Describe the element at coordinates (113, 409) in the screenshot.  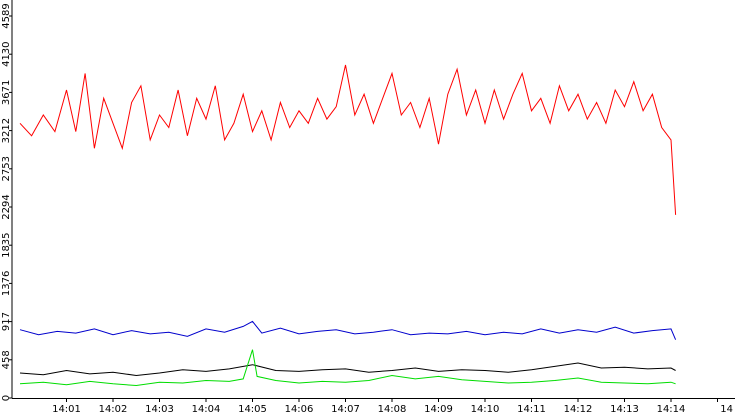
I see `x-tick-label: 14:02` at that location.